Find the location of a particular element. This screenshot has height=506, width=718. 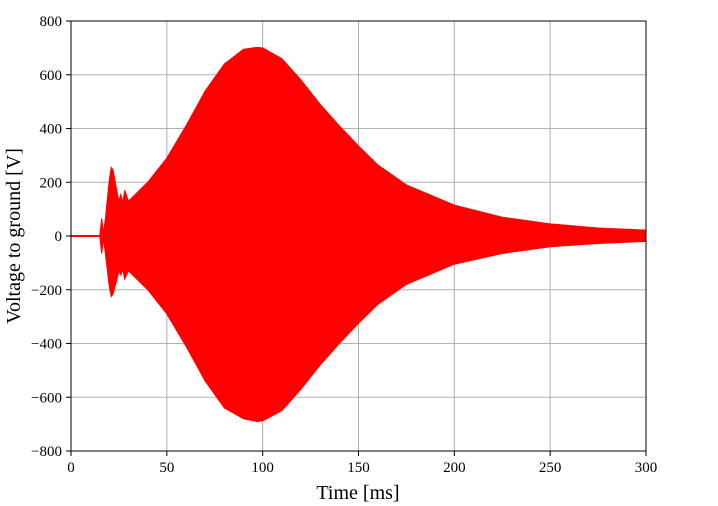

y-tick-label: 600 is located at coordinates (51, 76).